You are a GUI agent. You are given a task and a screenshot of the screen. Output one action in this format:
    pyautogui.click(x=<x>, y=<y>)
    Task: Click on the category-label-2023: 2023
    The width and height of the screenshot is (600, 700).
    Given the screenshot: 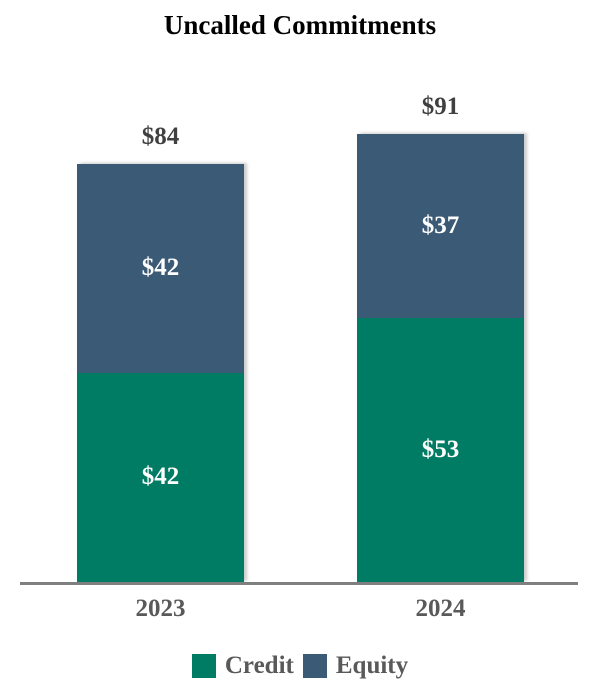 What is the action you would take?
    pyautogui.click(x=160, y=608)
    